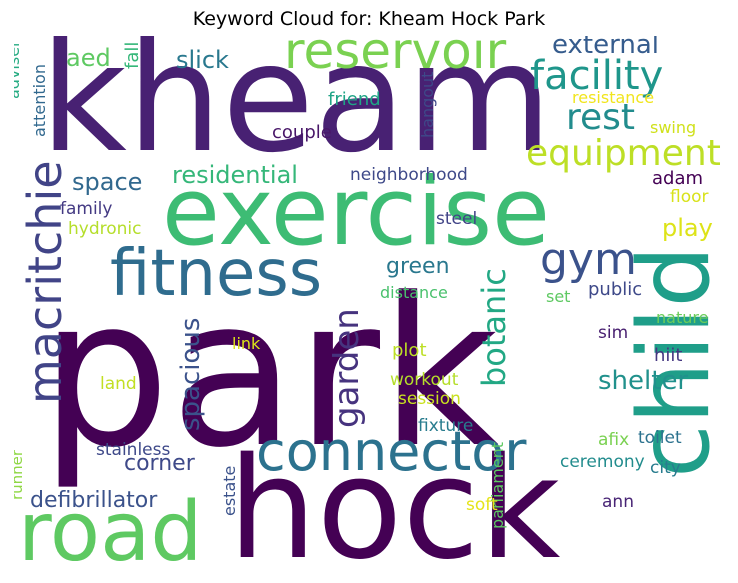 Image resolution: width=738 pixels, height=583 pixels. What do you see at coordinates (588, 259) in the screenshot?
I see `word-gym: gym` at bounding box center [588, 259].